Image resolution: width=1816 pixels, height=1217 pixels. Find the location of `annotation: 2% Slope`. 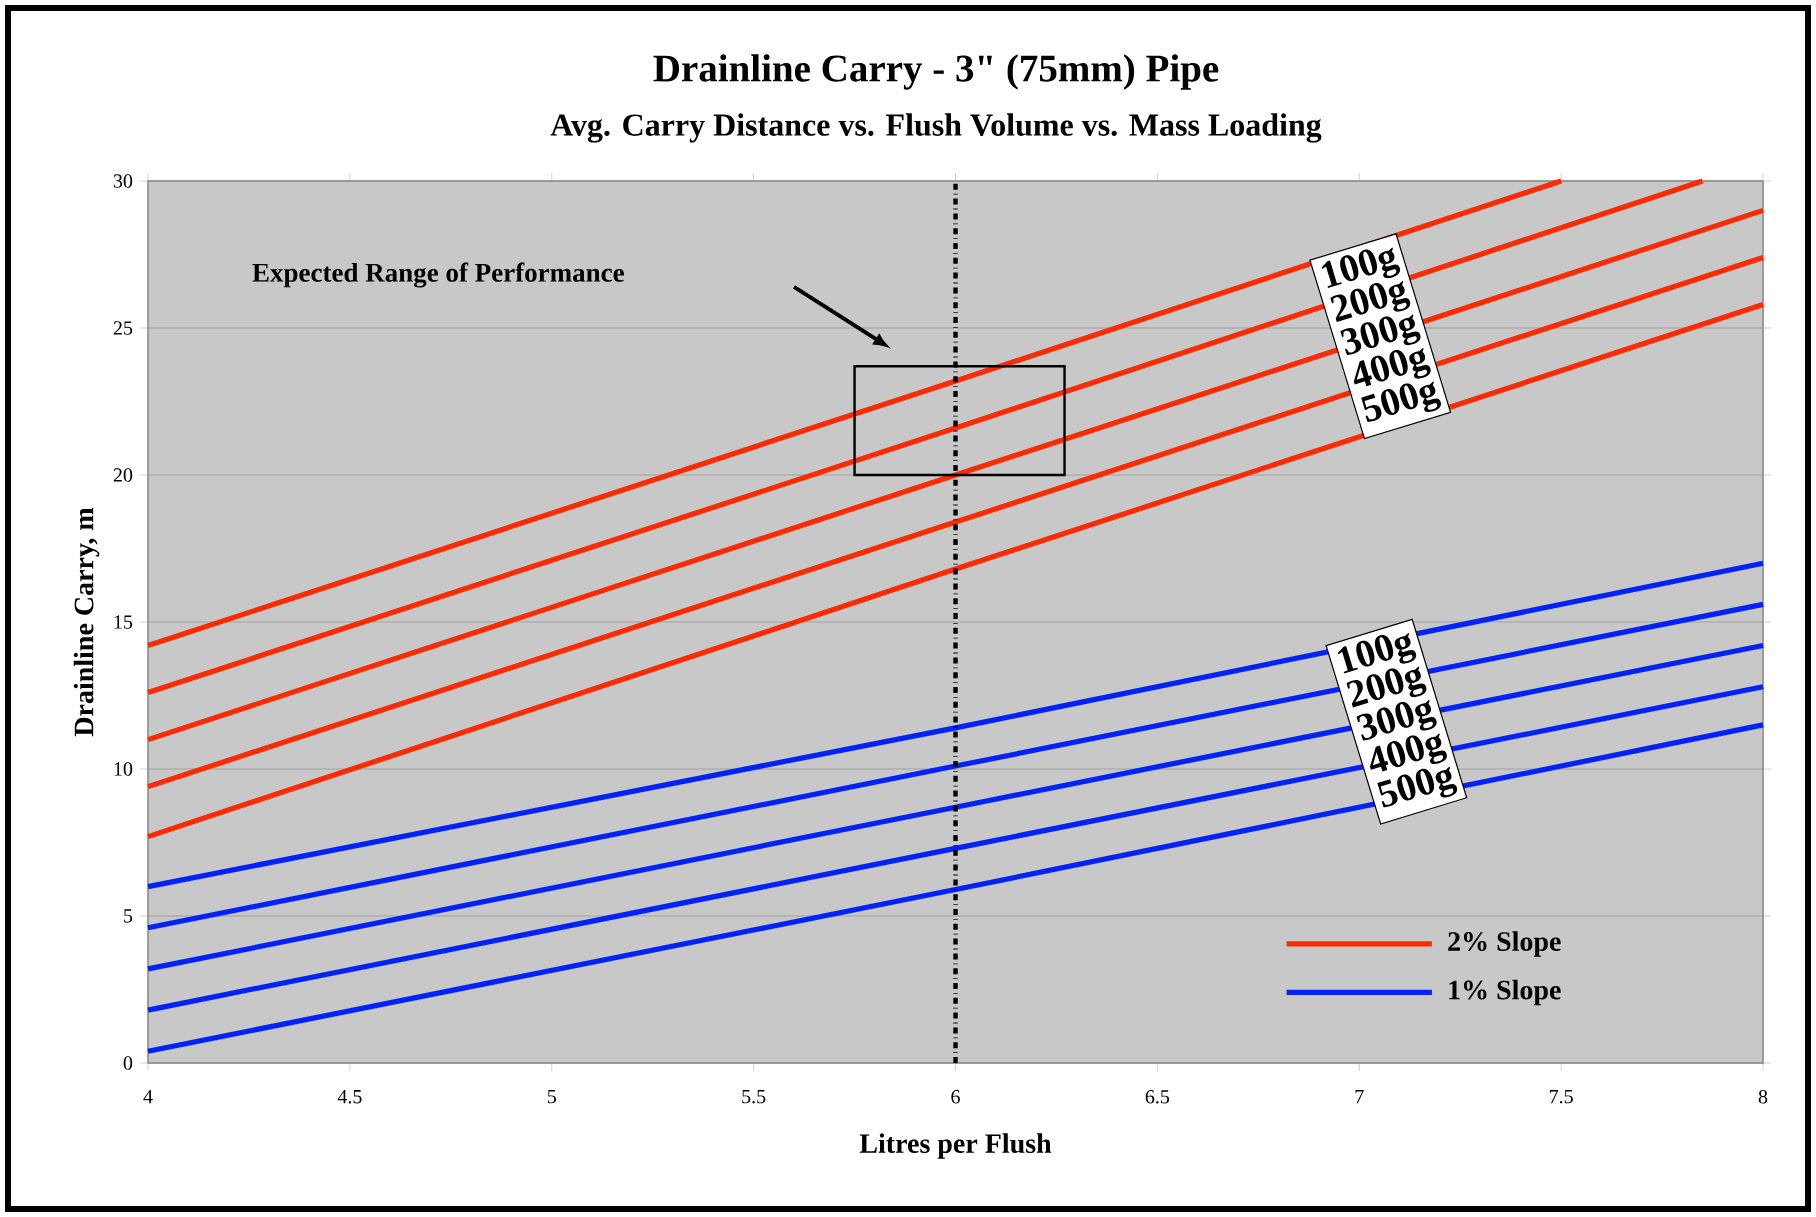

annotation: 2% Slope is located at coordinates (1504, 944).